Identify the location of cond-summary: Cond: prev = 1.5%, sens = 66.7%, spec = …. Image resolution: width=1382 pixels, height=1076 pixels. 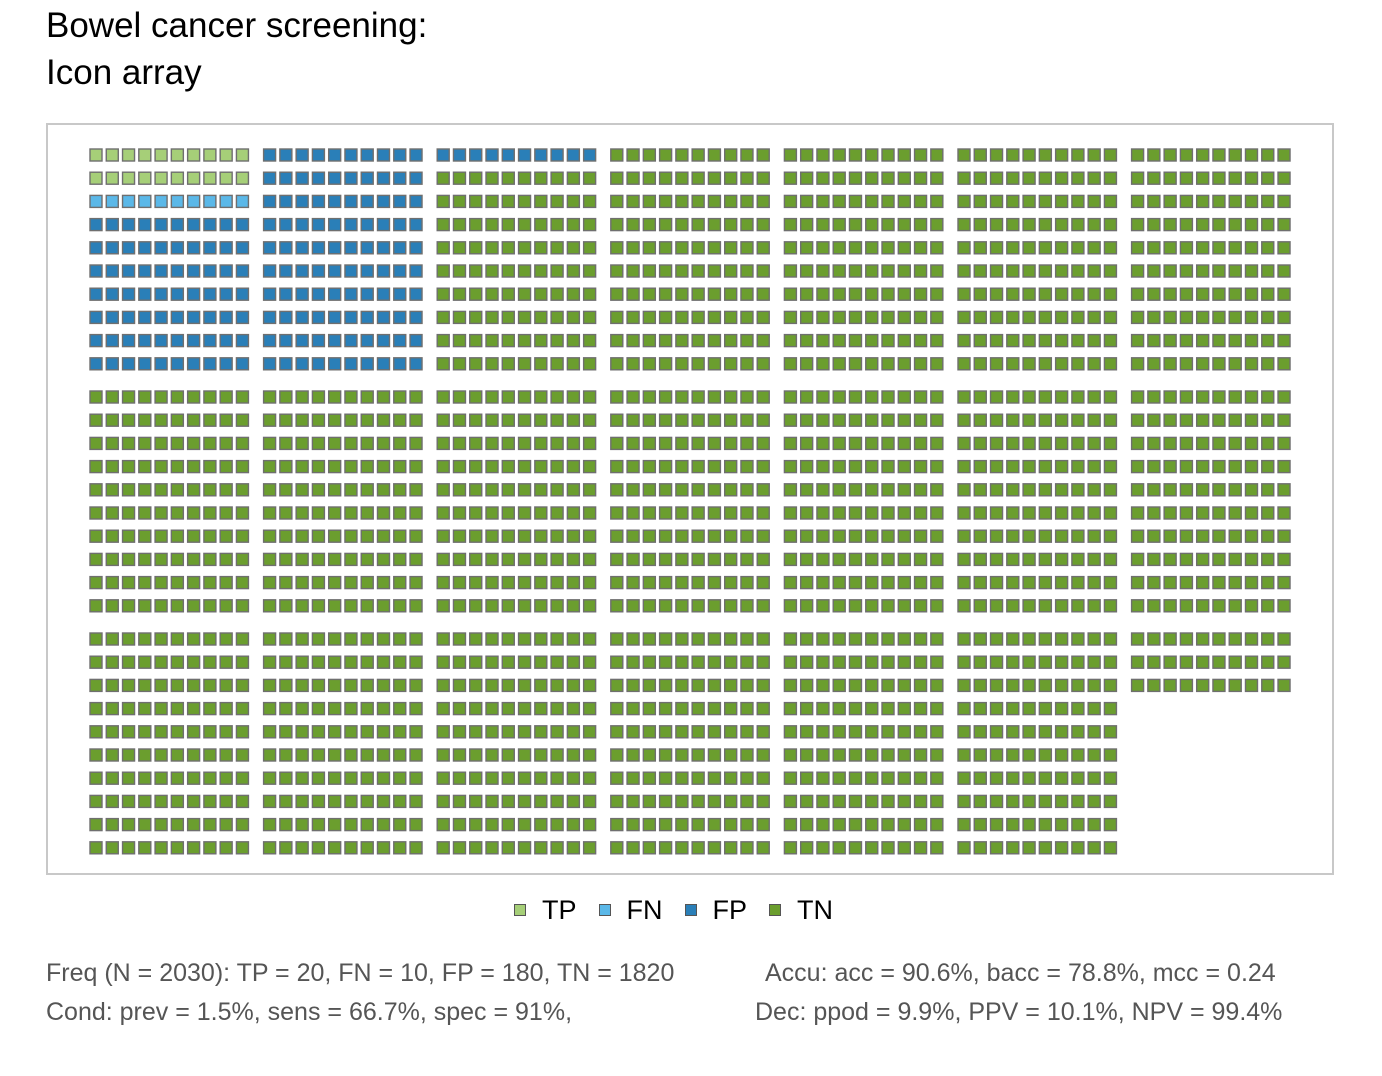
(309, 1012).